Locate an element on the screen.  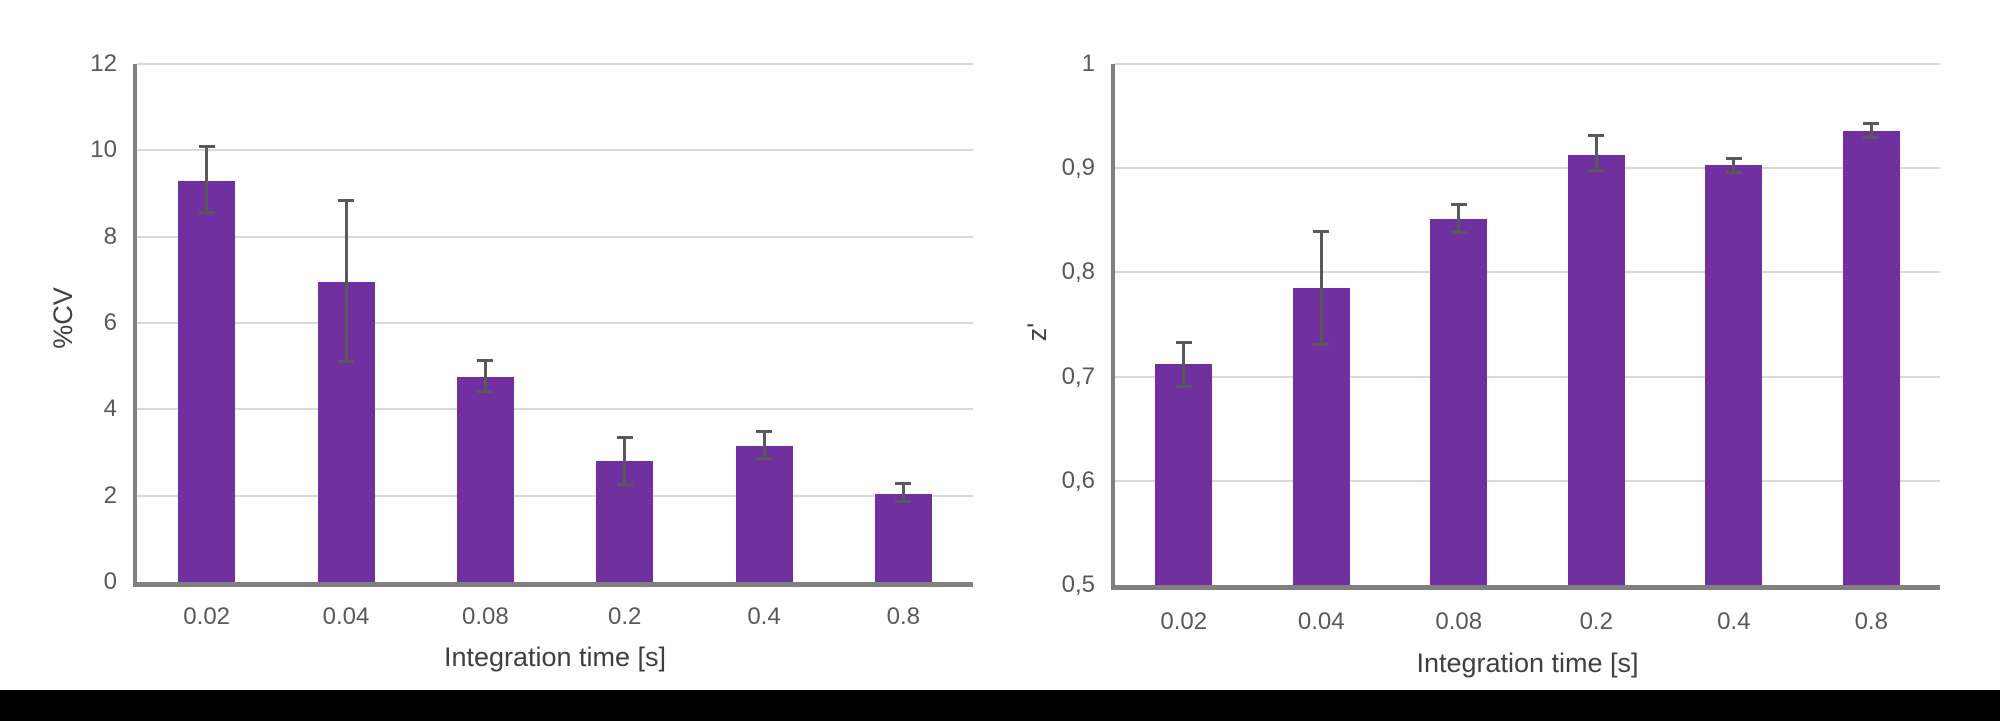
y-tick-label: 8 is located at coordinates (110, 236).